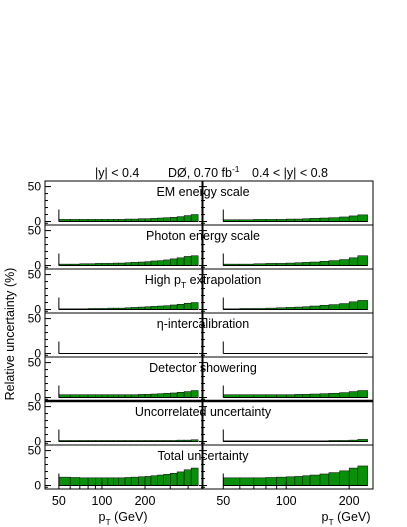 Image resolution: width=407 pixels, height=527 pixels. What do you see at coordinates (223, 501) in the screenshot?
I see `x-tick-label-right: 50` at bounding box center [223, 501].